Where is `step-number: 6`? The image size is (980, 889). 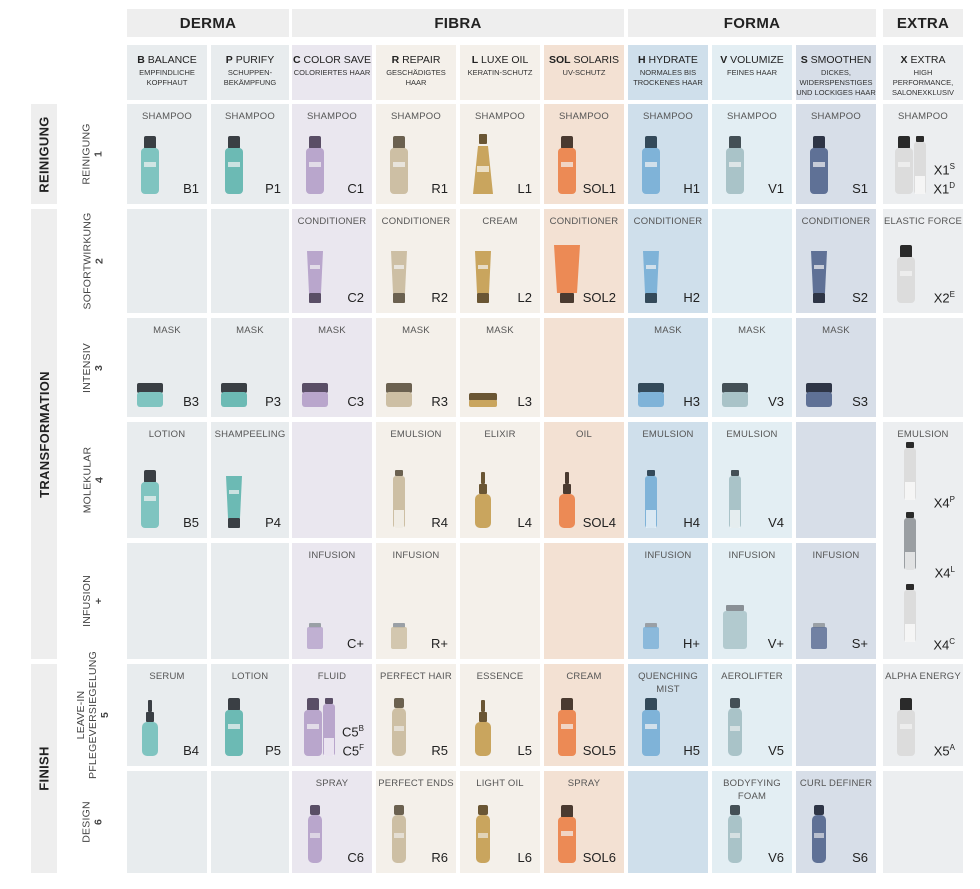 step-number: 6 is located at coordinates (99, 822).